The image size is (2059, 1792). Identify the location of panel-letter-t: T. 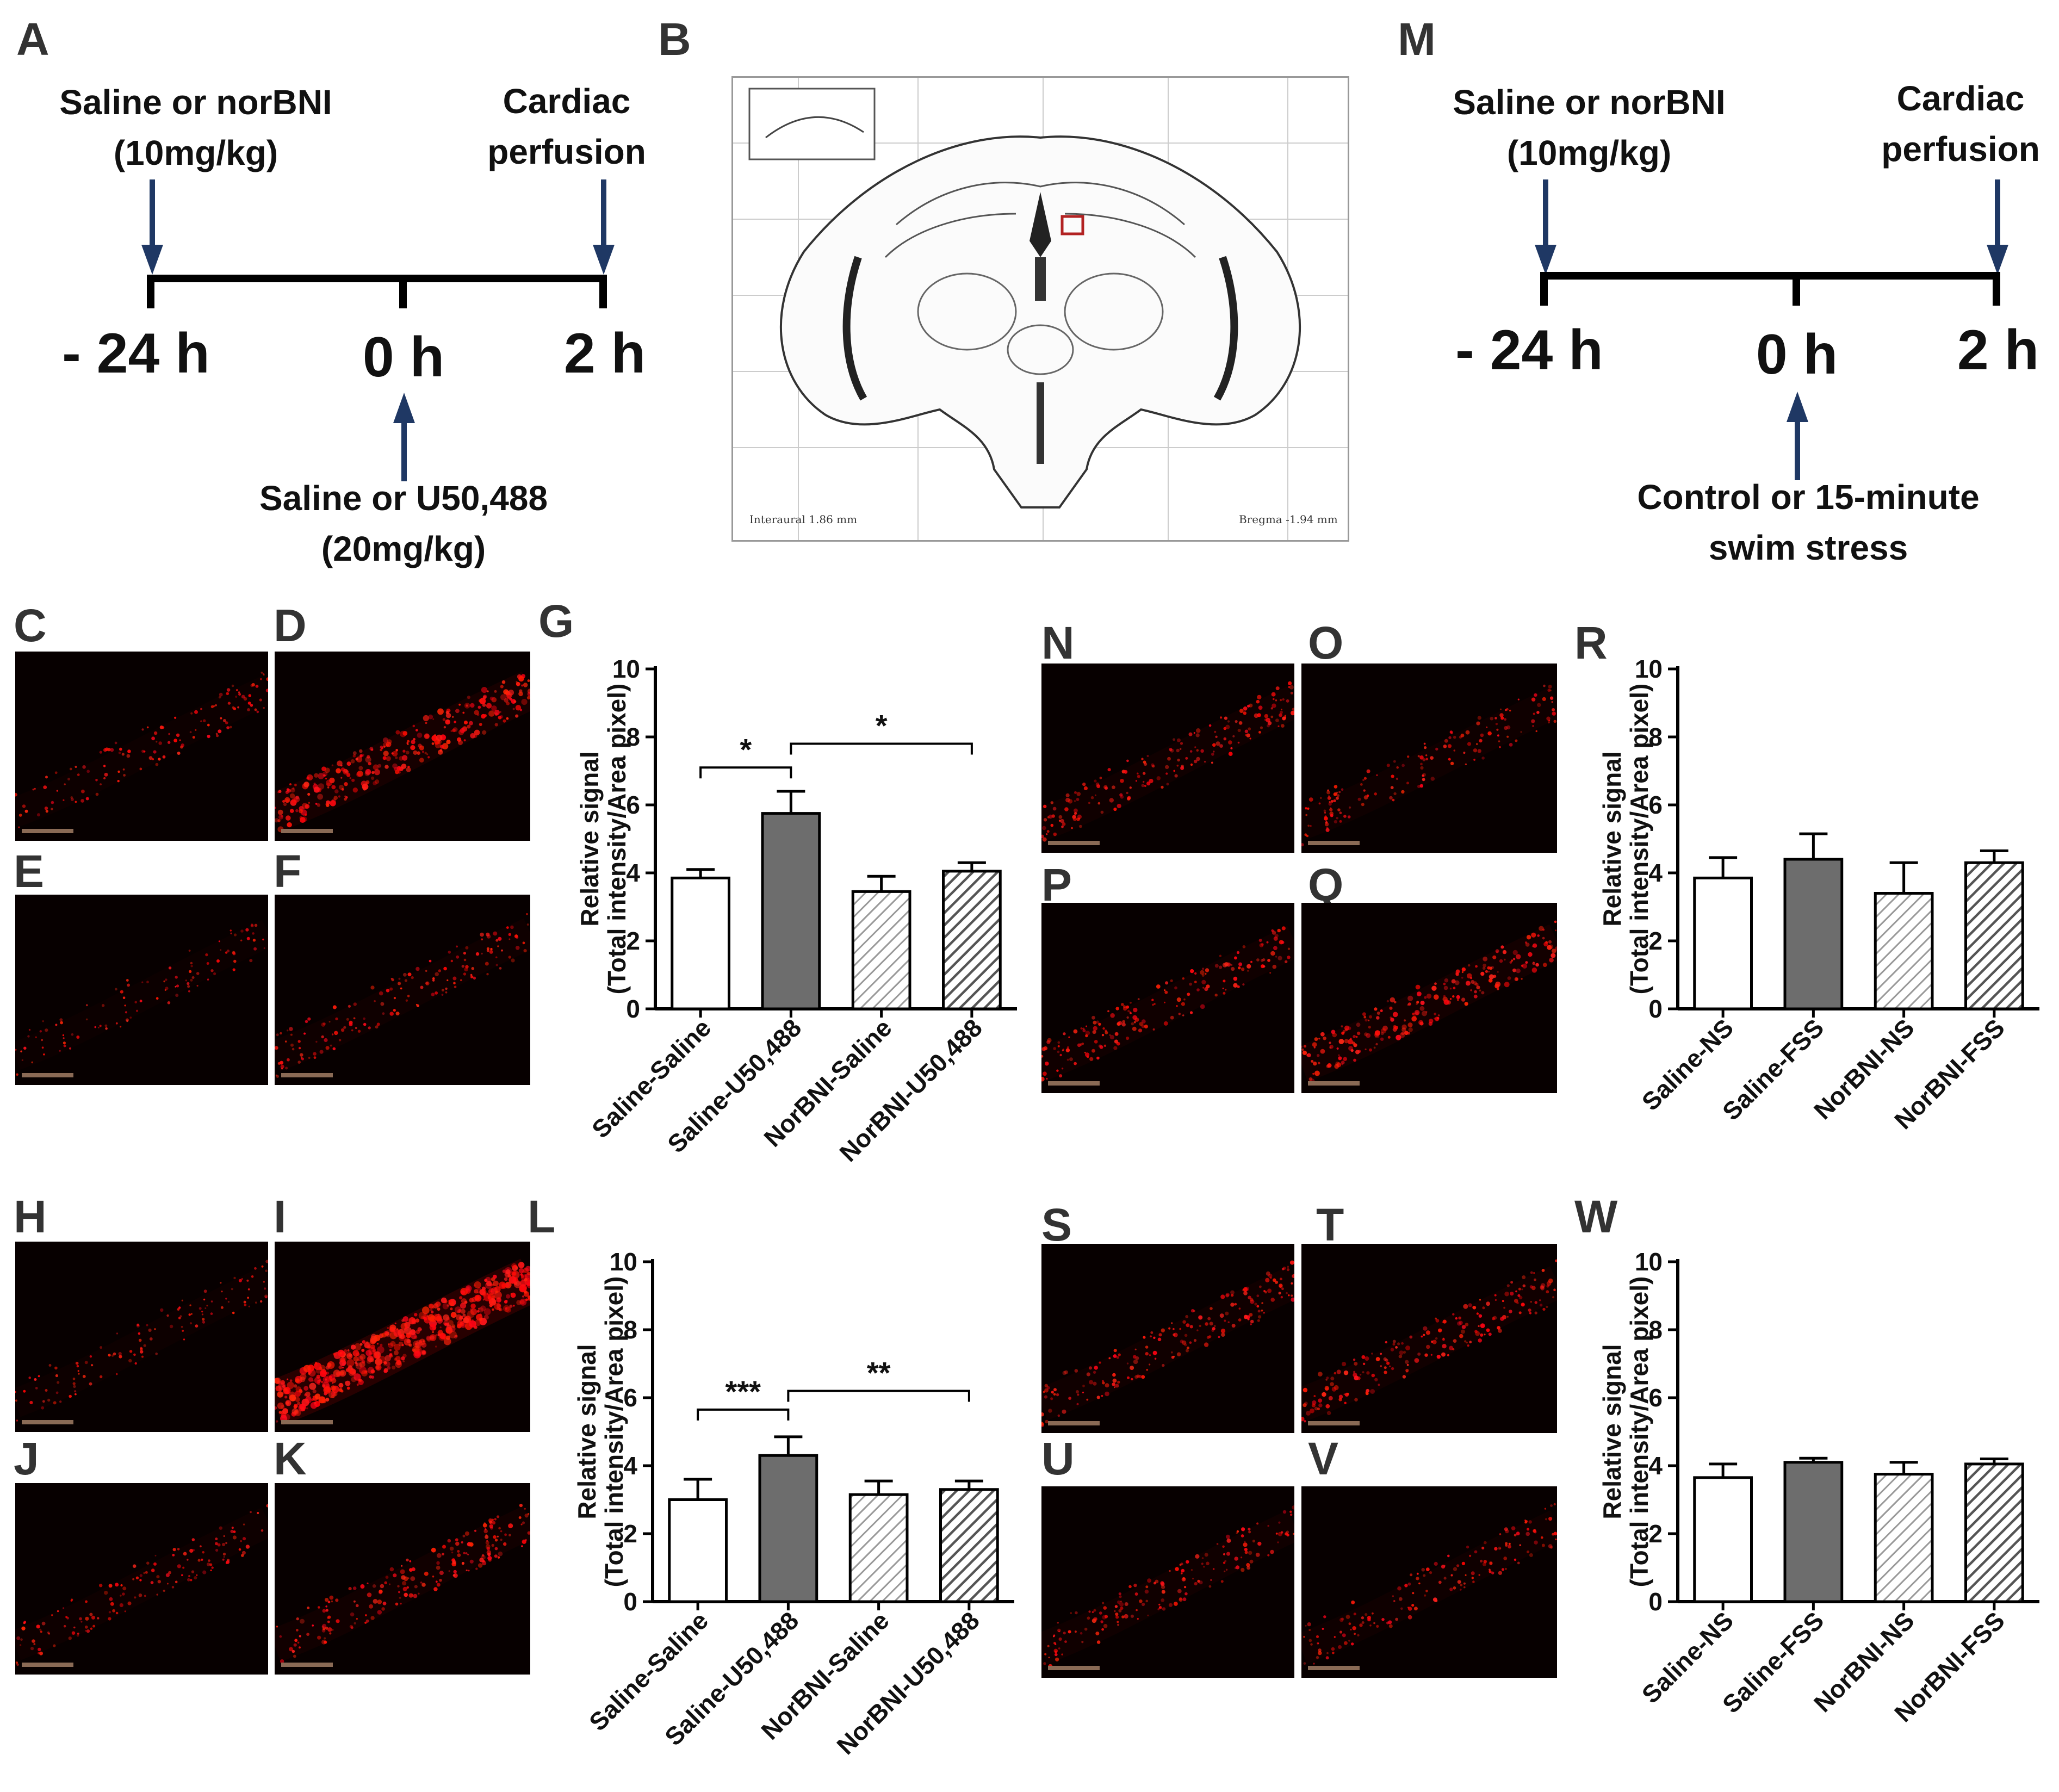
(1330, 1224).